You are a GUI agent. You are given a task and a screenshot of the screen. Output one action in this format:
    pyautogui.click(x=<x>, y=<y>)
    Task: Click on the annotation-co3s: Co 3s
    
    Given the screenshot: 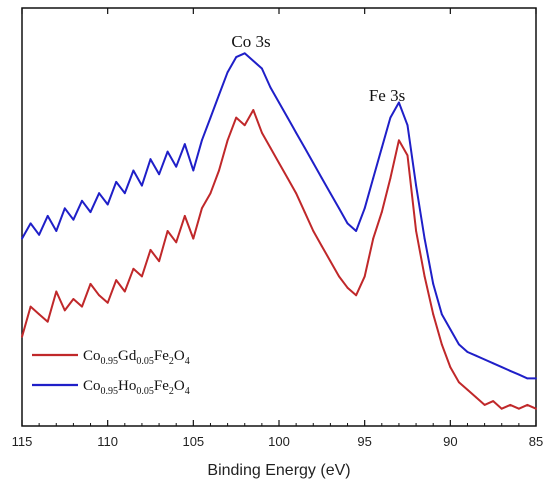 What is the action you would take?
    pyautogui.click(x=250, y=41)
    